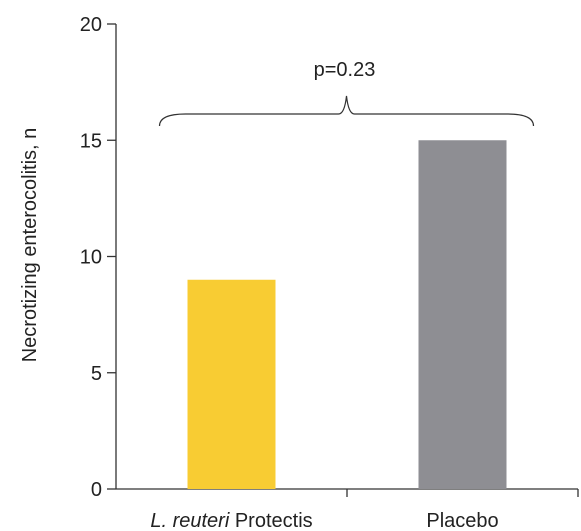  What do you see at coordinates (30, 245) in the screenshot?
I see `y-axis-label: Necrotizing enterocolitis, n` at bounding box center [30, 245].